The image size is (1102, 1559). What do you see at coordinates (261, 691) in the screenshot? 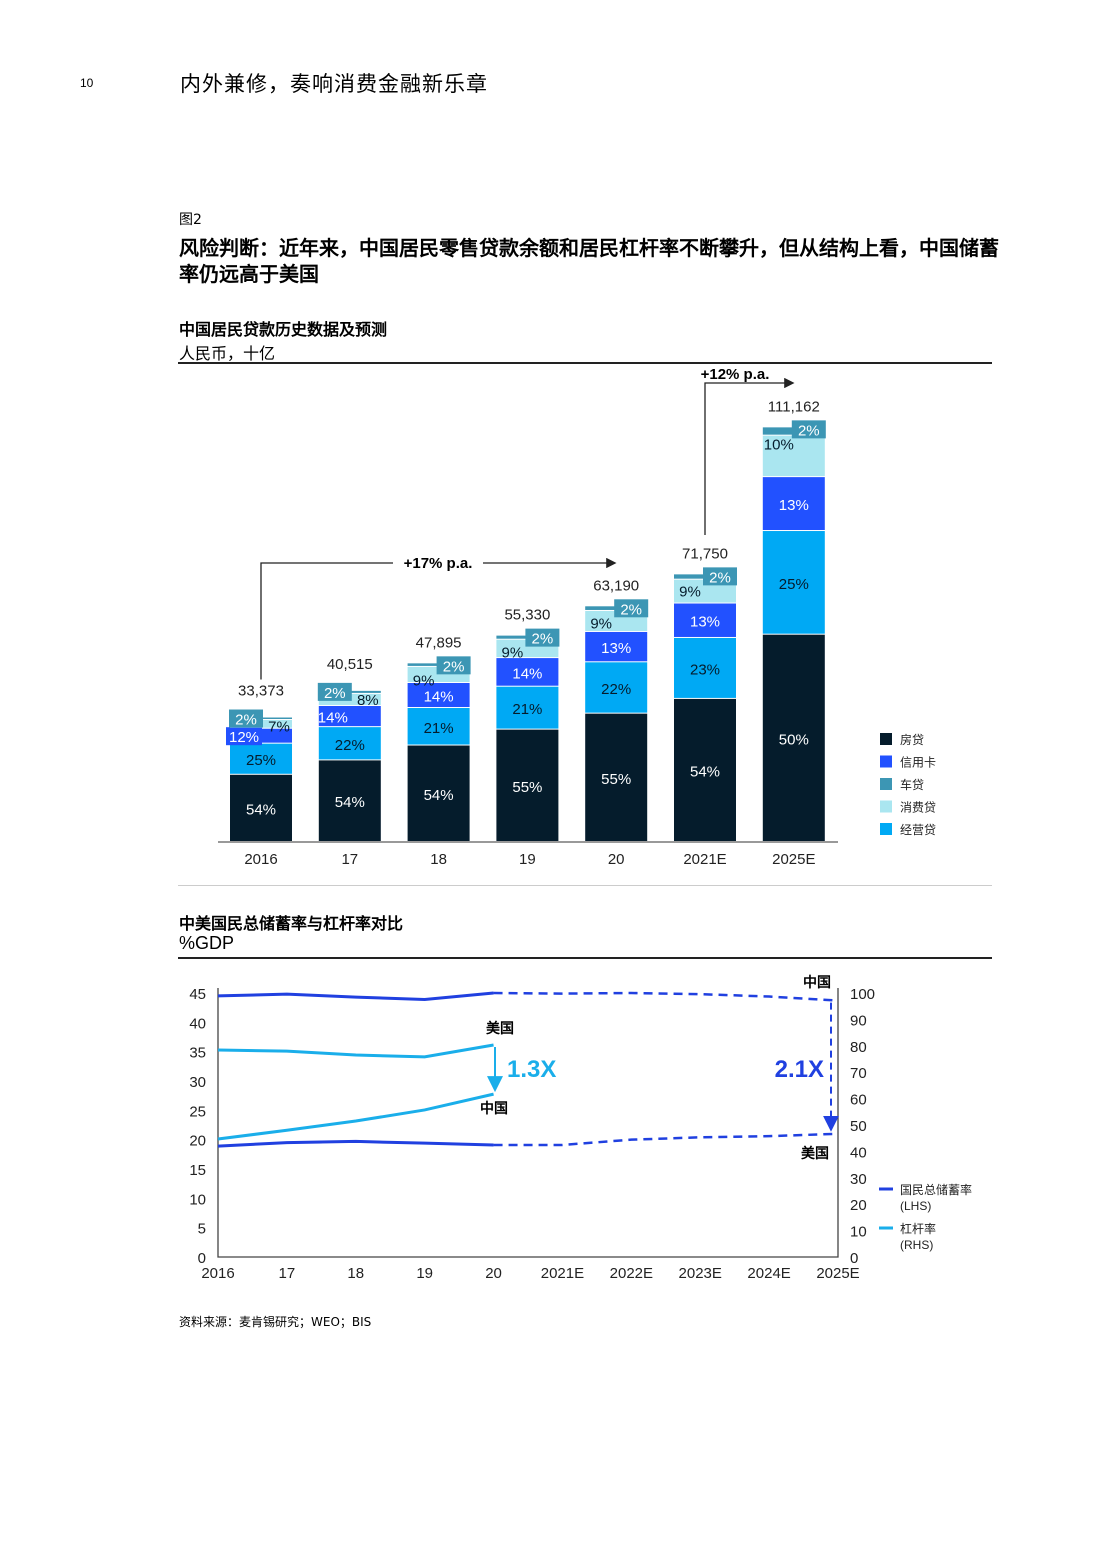
I see `bar-total-label: 33,373` at bounding box center [261, 691].